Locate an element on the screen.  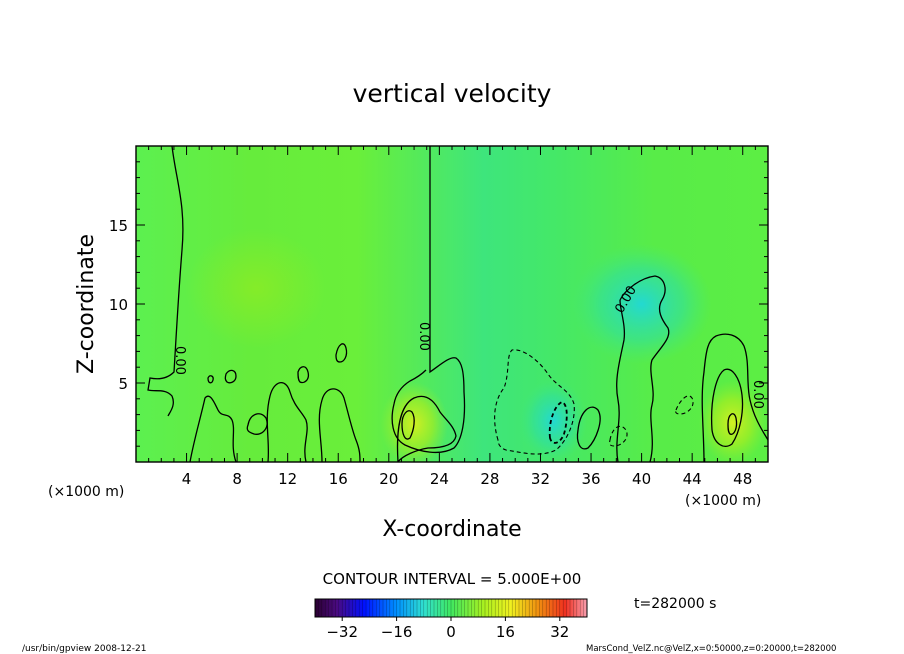
downdraft-contour-inner is located at coordinates (558, 422).